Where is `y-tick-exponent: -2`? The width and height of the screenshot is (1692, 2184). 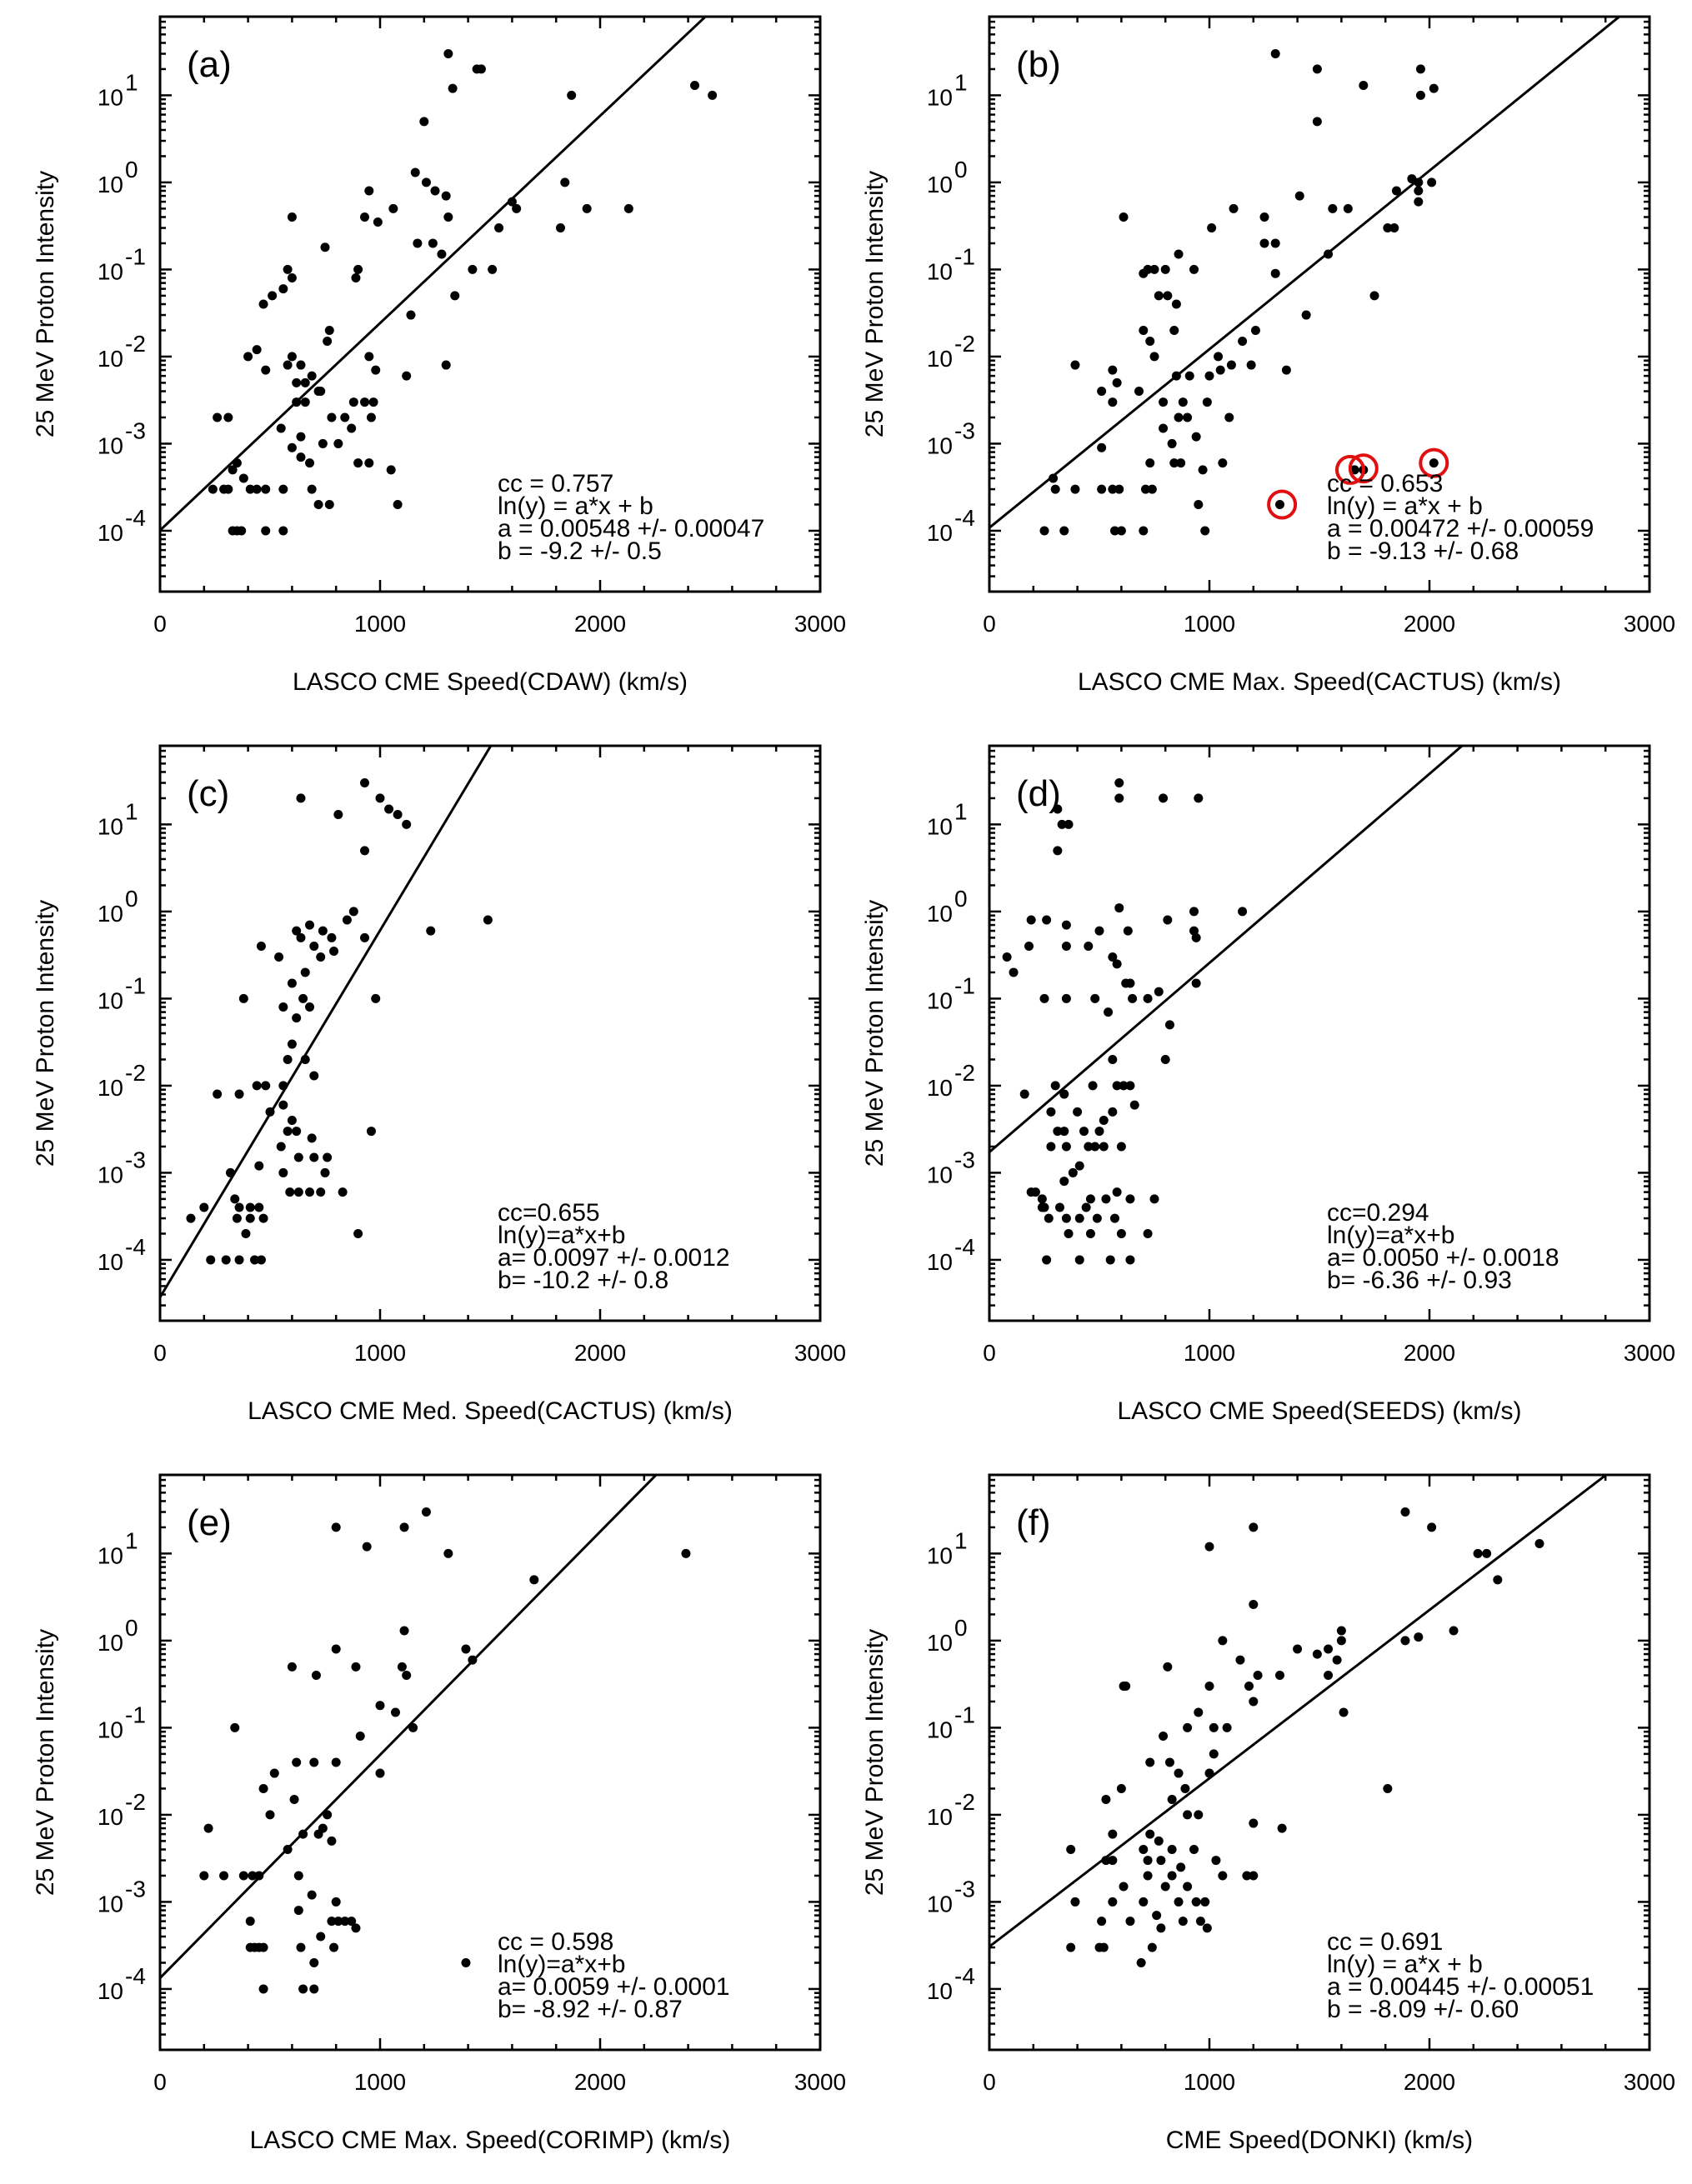 y-tick-exponent: -2 is located at coordinates (135, 1802).